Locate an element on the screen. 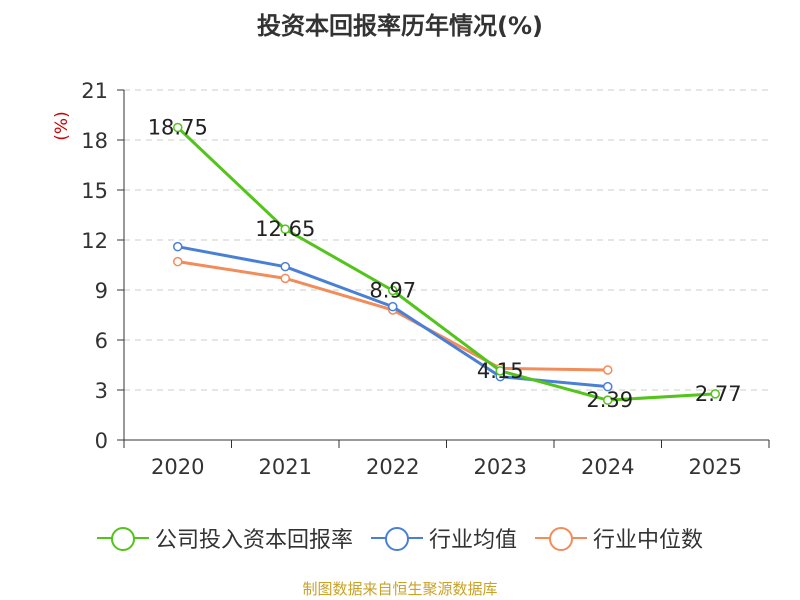 The width and height of the screenshot is (800, 600). data-label: 8.97 is located at coordinates (392, 291).